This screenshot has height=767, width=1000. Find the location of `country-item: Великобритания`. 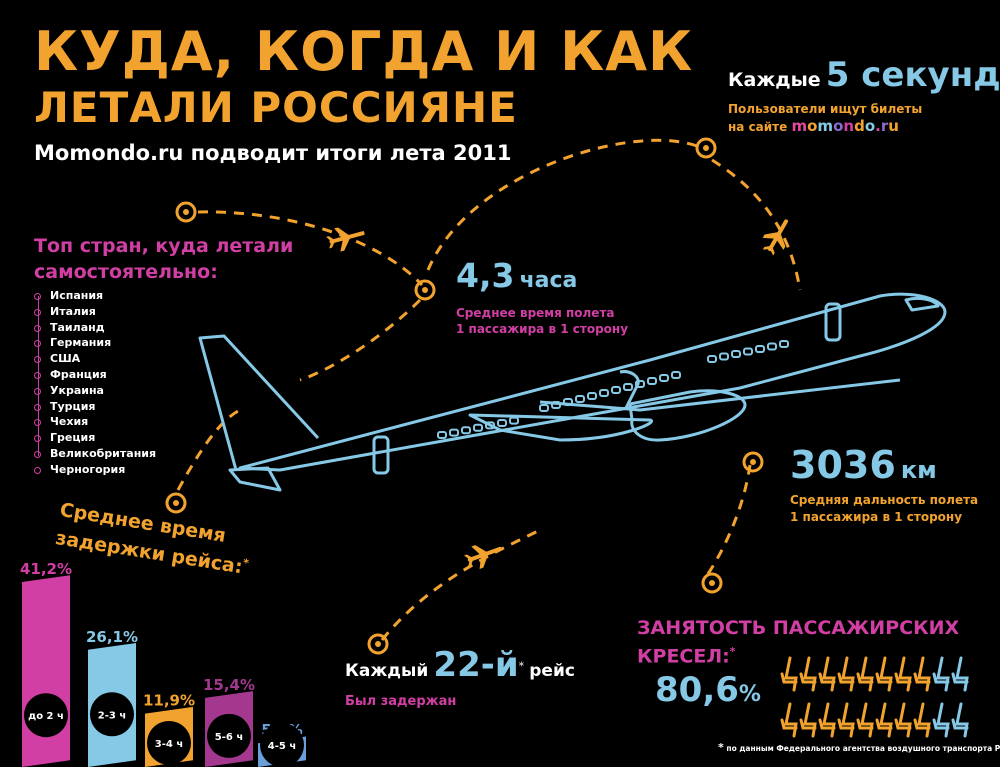

country-item: Великобритания is located at coordinates (104, 454).